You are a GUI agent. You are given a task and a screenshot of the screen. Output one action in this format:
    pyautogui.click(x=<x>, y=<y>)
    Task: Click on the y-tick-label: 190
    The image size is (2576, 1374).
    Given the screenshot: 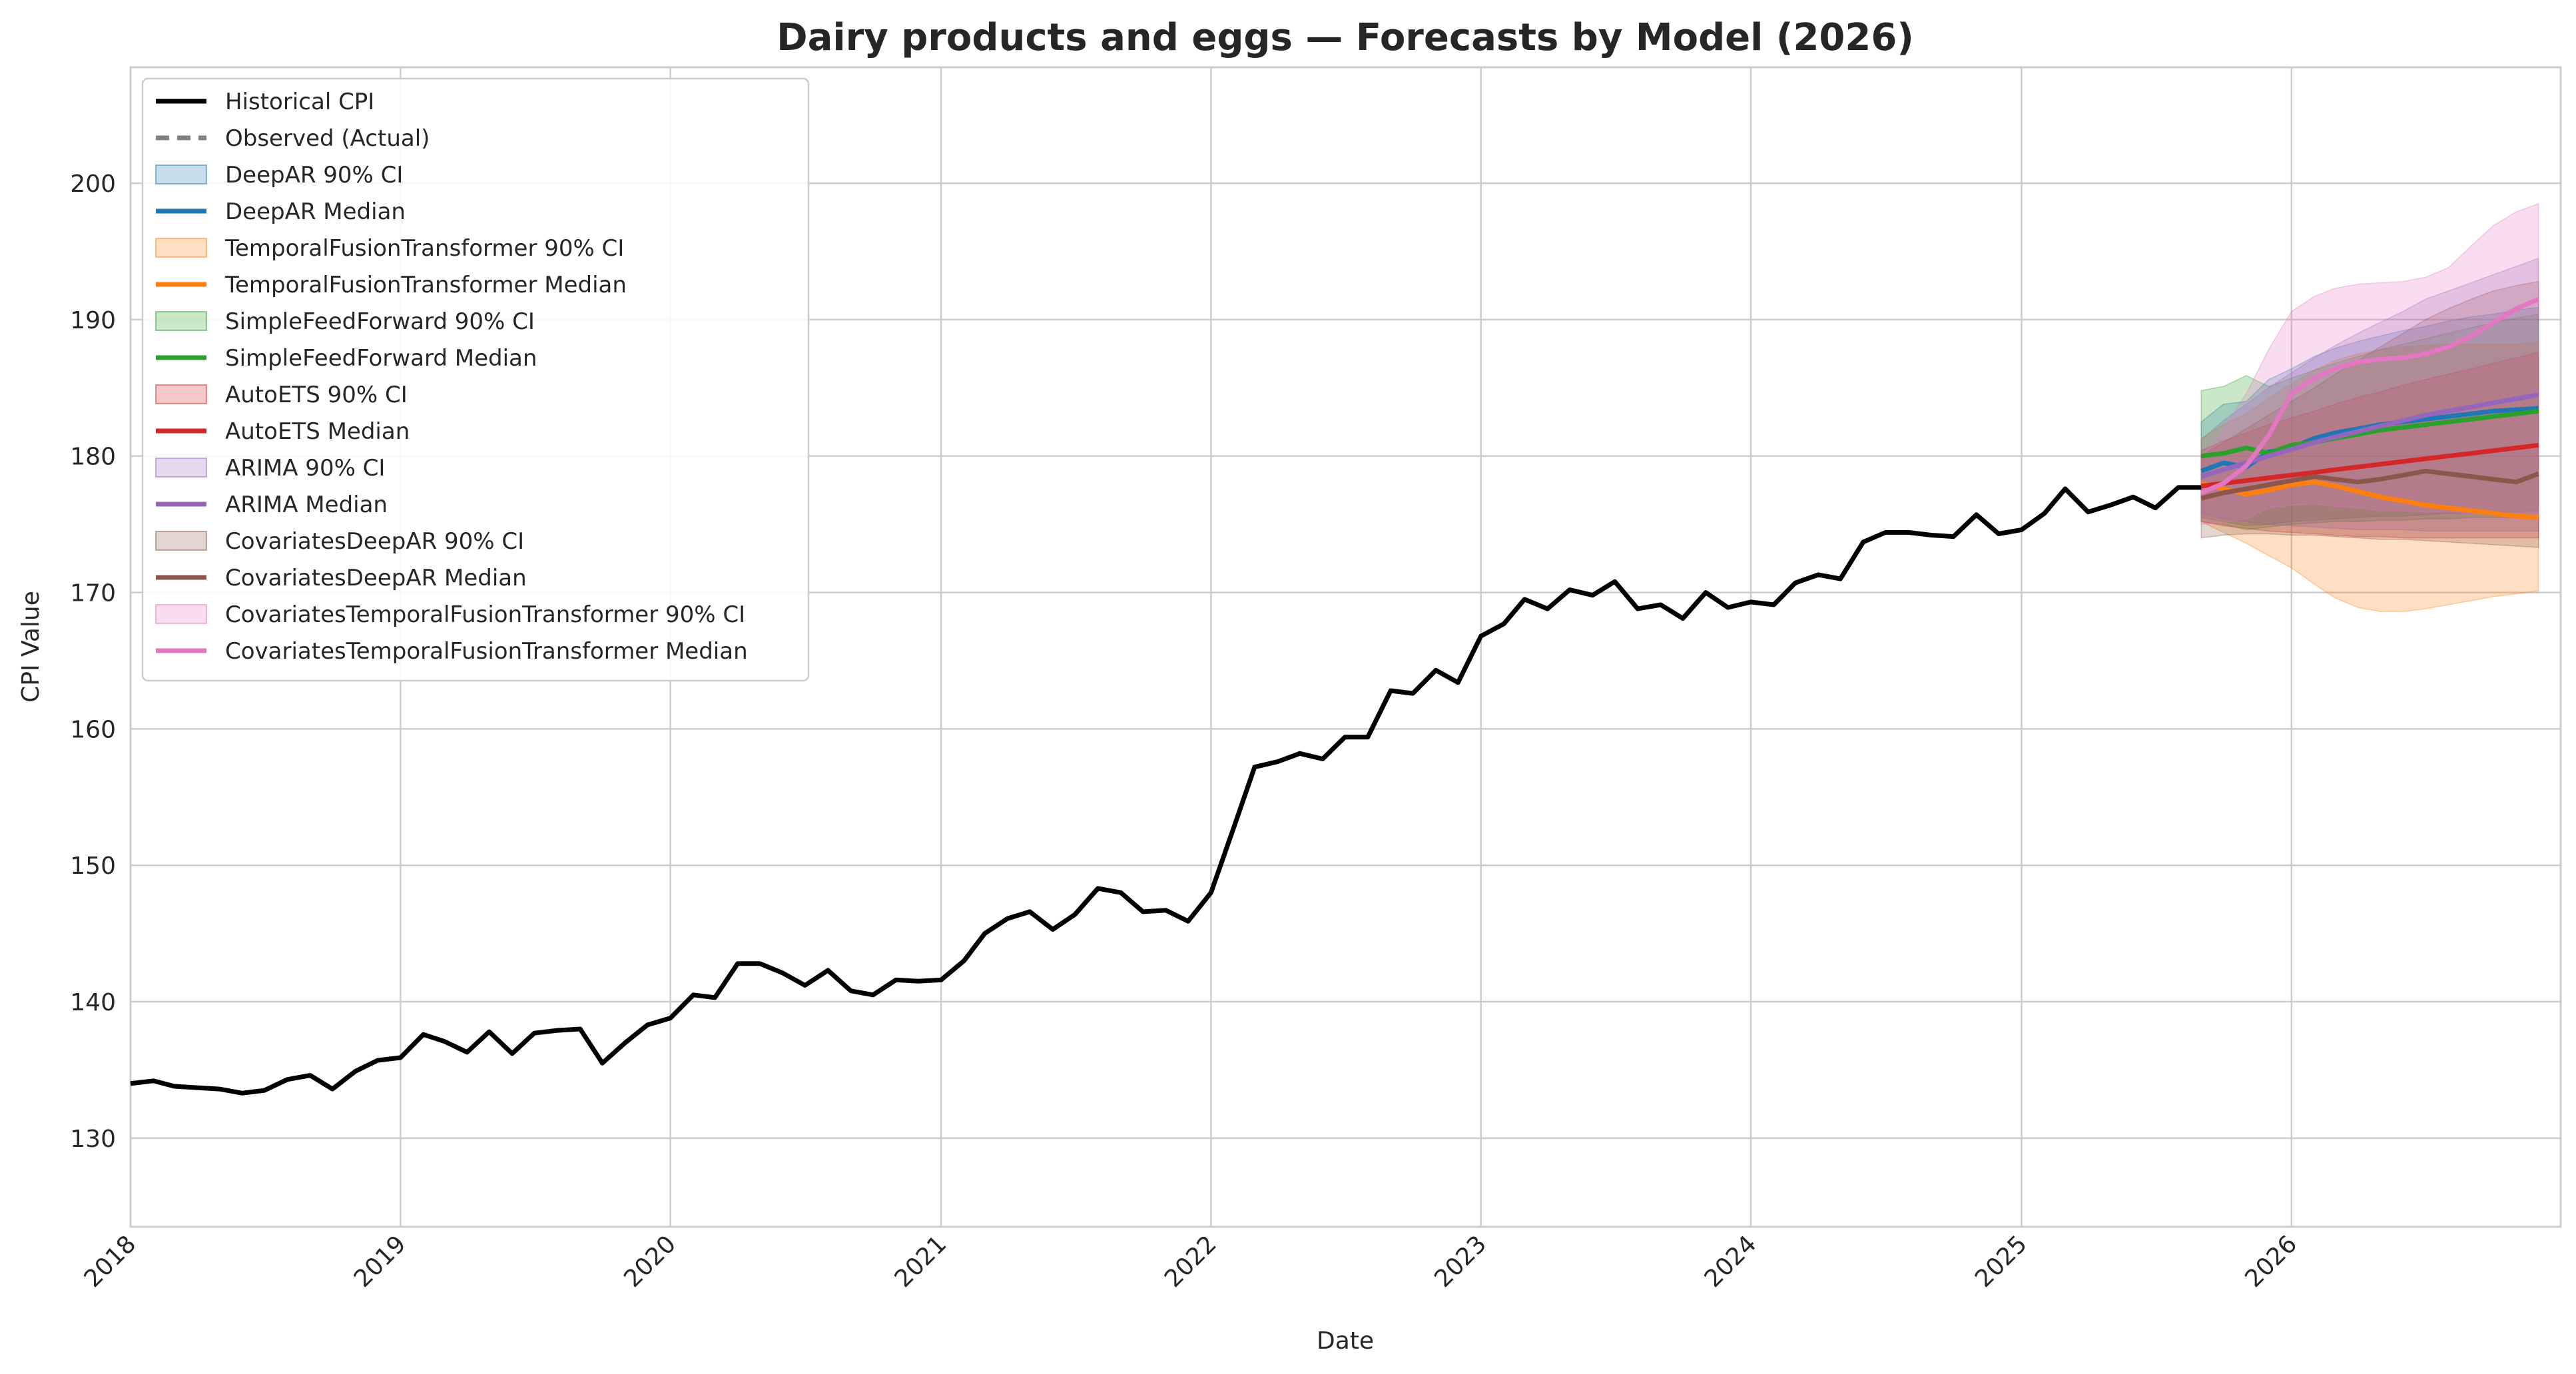 What is the action you would take?
    pyautogui.click(x=93, y=320)
    